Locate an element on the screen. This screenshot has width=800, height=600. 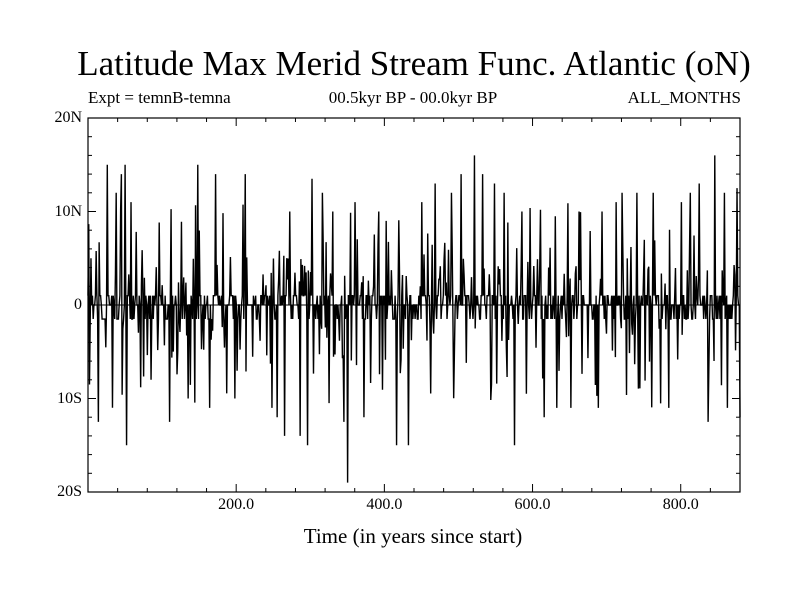
x-tick-label: 600.0 is located at coordinates (532, 504).